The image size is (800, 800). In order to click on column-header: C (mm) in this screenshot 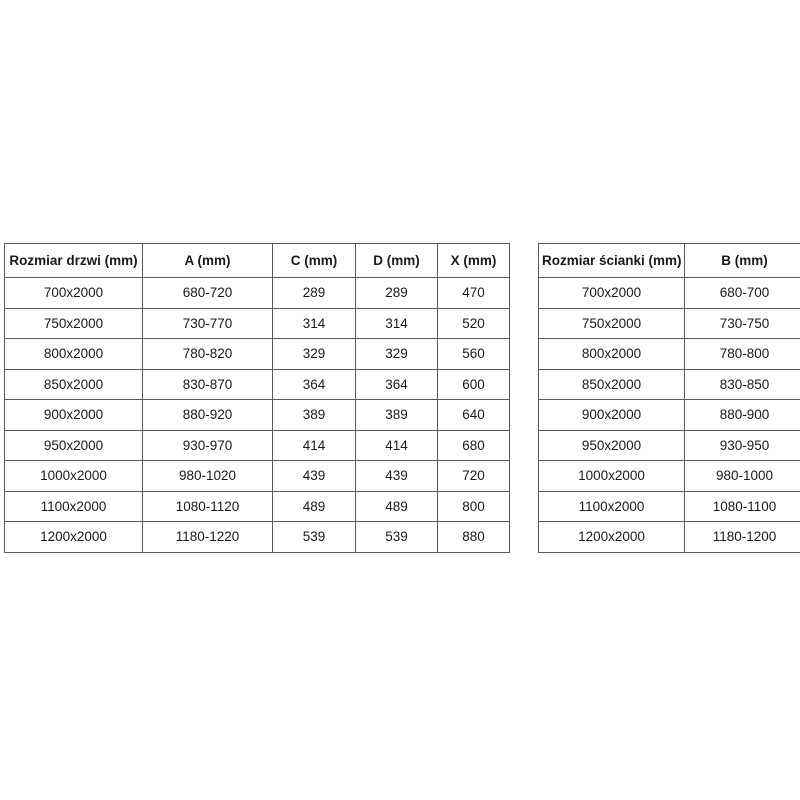, I will do `click(314, 260)`.